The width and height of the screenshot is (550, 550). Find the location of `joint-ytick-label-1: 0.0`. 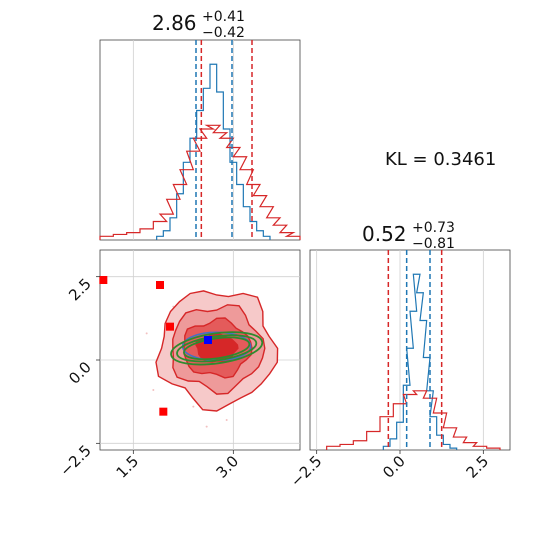

joint-ytick-label-1: 0.0 is located at coordinates (80, 373).